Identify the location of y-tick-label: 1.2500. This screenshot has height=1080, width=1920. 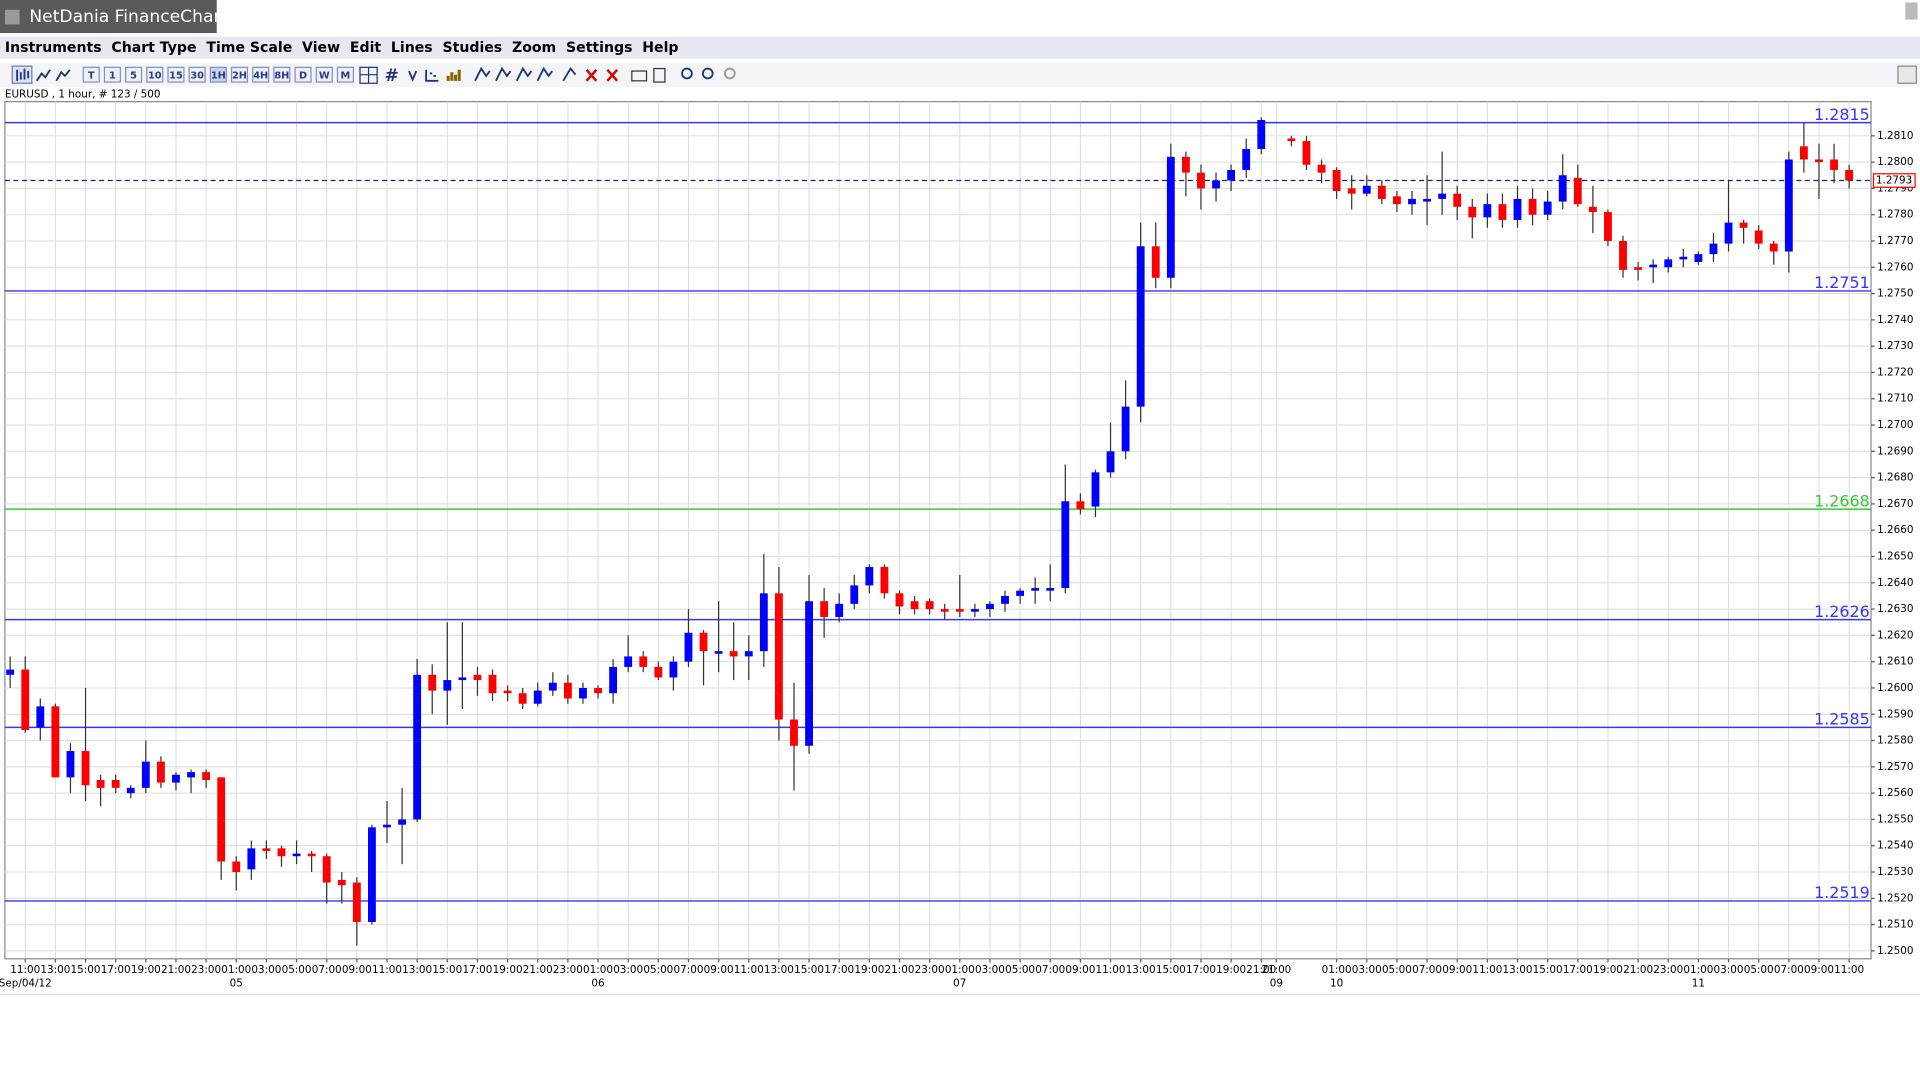
(1895, 951).